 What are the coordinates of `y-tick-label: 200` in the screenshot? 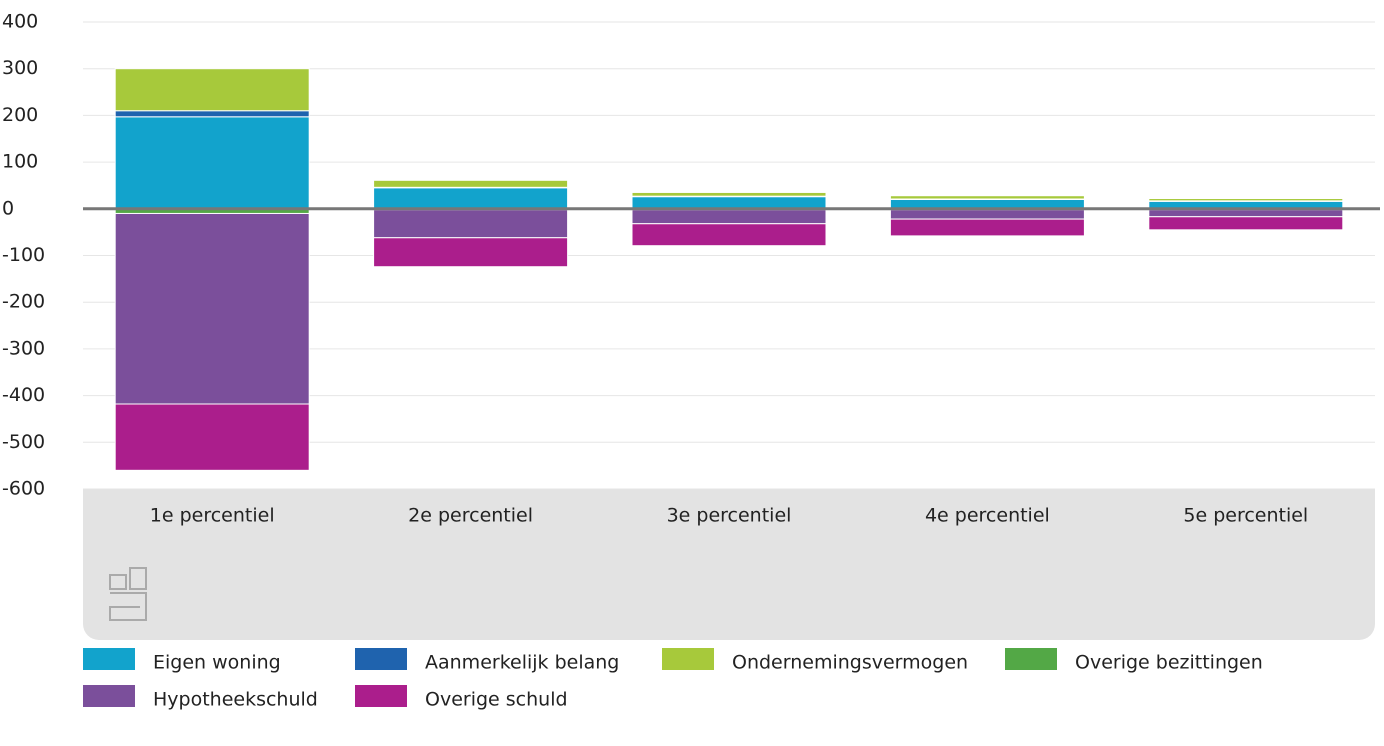 It's located at (20, 115).